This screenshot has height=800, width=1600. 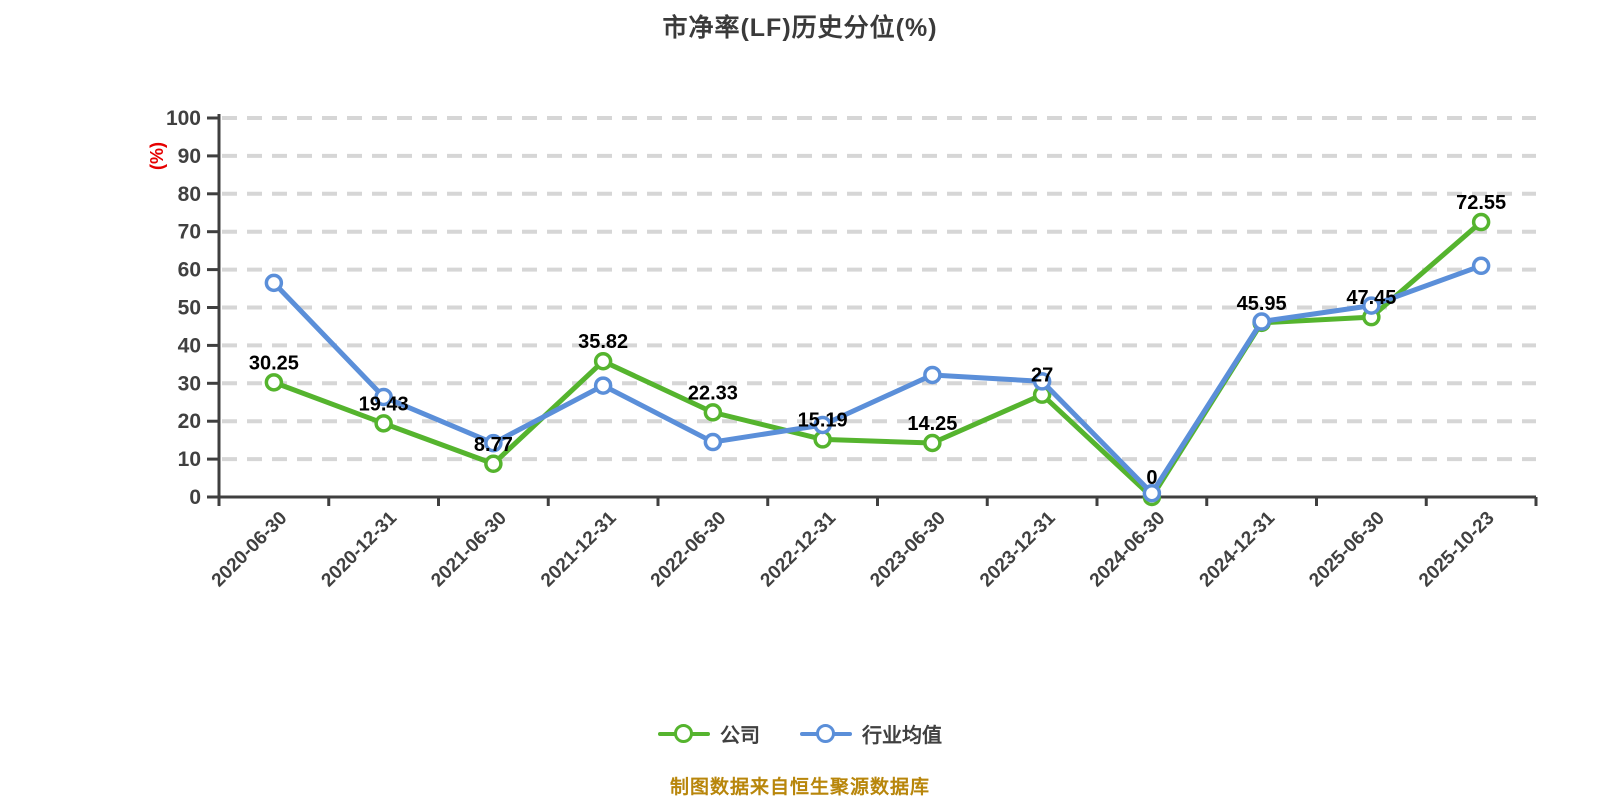 I want to click on x-tick-label: 2022-12-31, so click(x=799, y=549).